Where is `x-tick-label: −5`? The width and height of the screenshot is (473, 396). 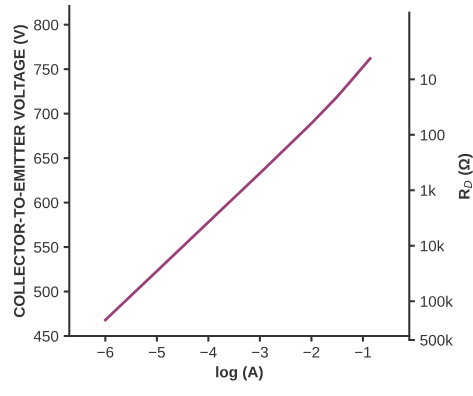
x-tick-label: −5 is located at coordinates (156, 352).